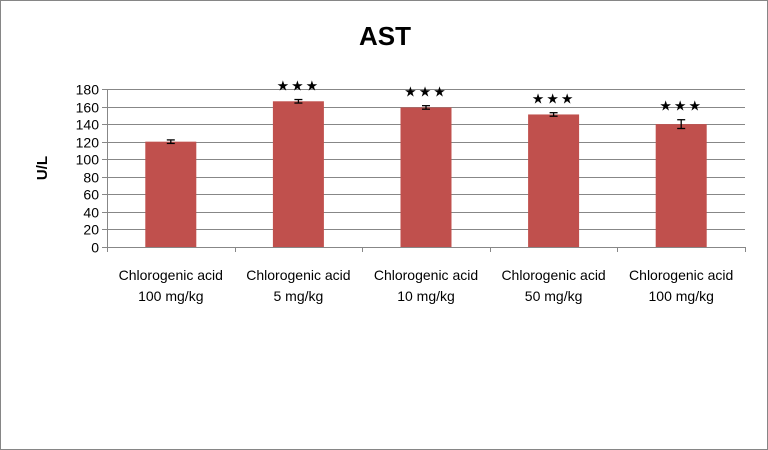  I want to click on y-tick-label: 120, so click(88, 143).